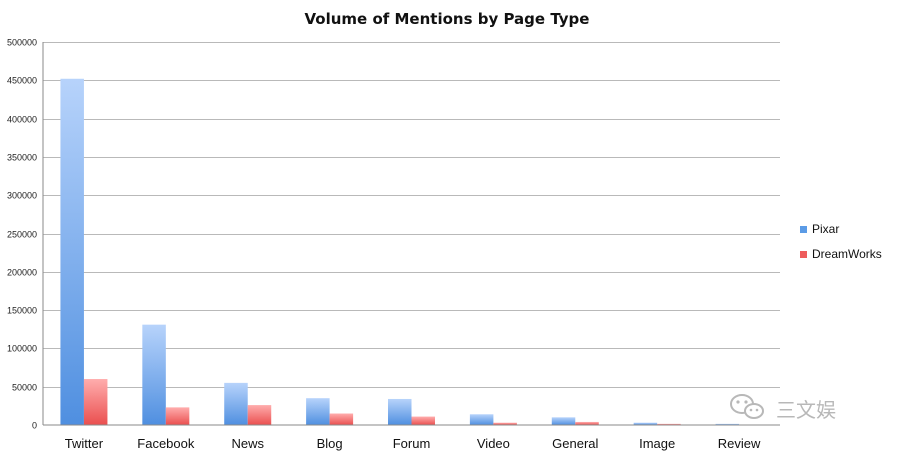 The height and width of the screenshot is (454, 897). I want to click on x-tick-label: News, so click(247, 443).